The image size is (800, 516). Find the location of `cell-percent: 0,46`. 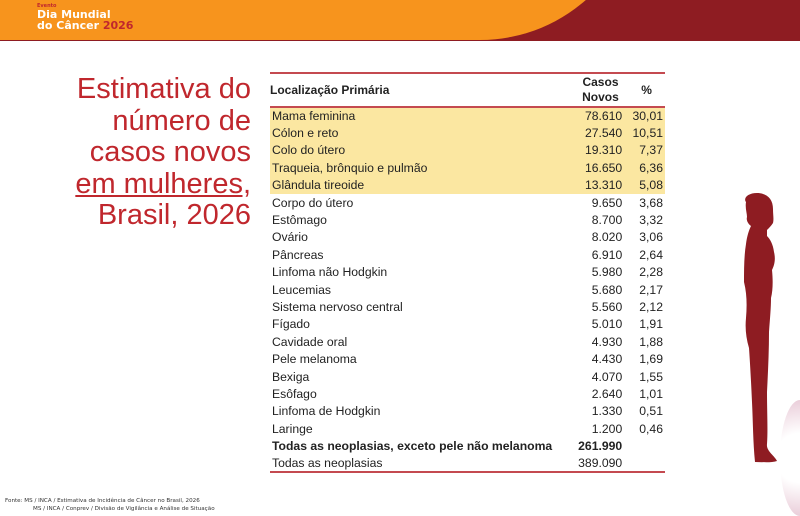

cell-percent: 0,46 is located at coordinates (651, 428).